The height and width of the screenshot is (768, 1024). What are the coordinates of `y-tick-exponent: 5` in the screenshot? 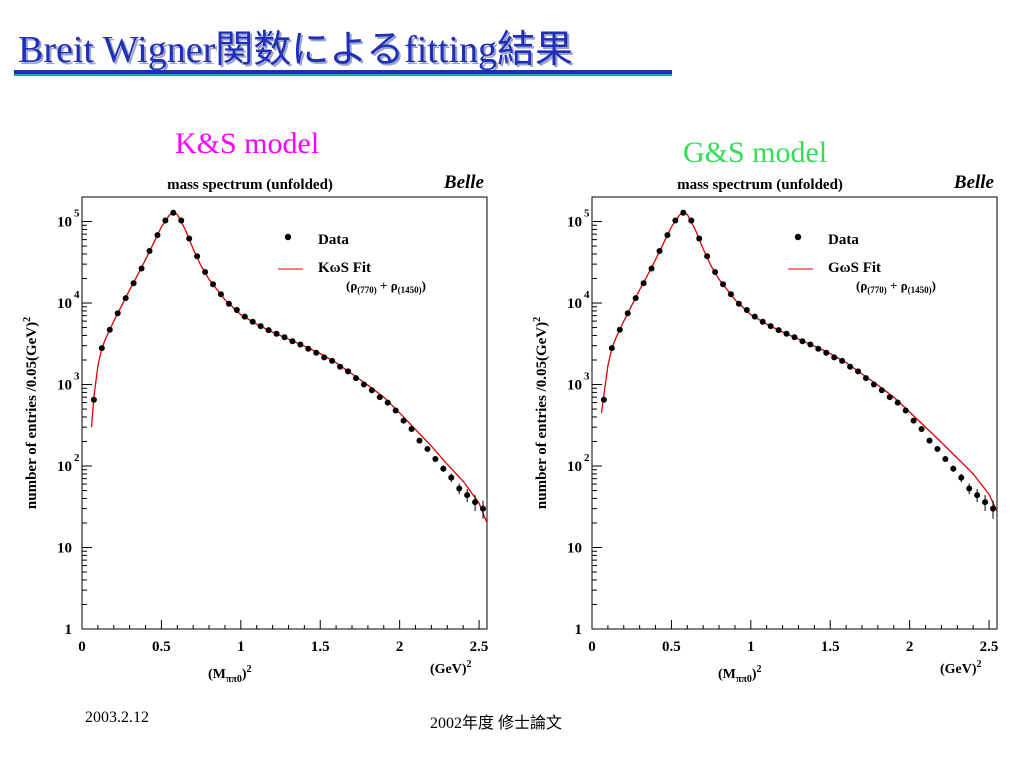 It's located at (587, 214).